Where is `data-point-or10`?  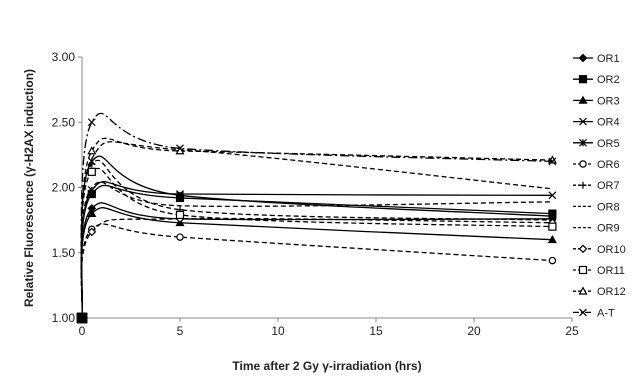 data-point-or10 is located at coordinates (92, 232).